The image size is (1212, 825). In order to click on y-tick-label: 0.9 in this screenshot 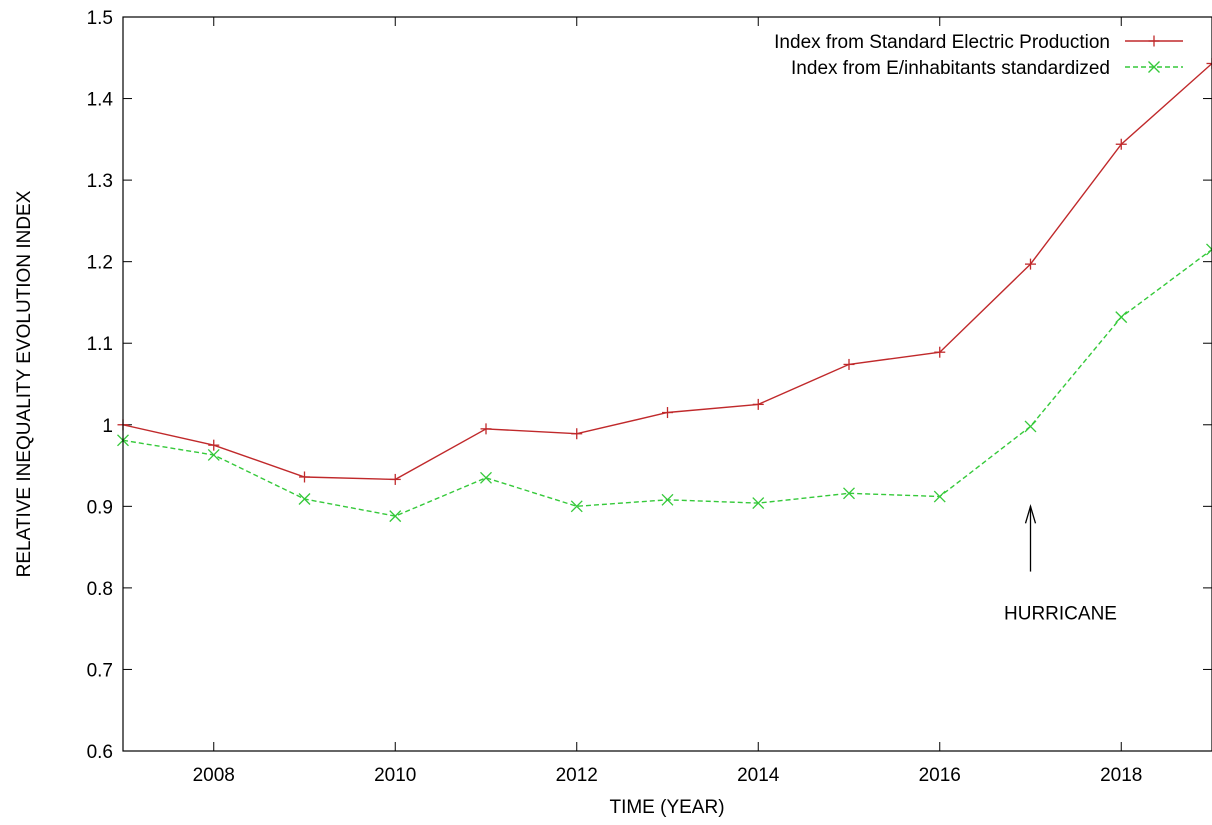, I will do `click(100, 507)`.